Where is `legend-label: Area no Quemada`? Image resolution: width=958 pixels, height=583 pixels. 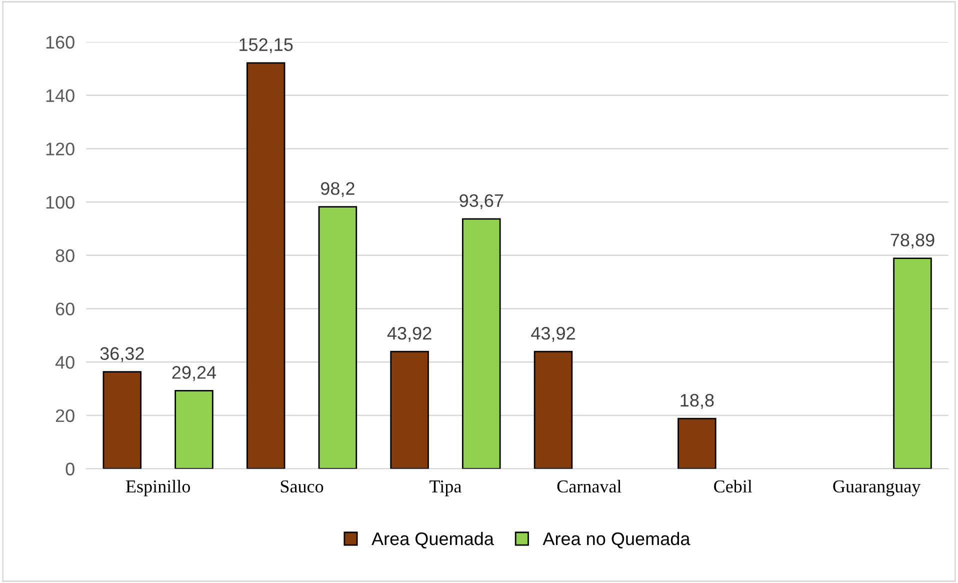 legend-label: Area no Quemada is located at coordinates (616, 540).